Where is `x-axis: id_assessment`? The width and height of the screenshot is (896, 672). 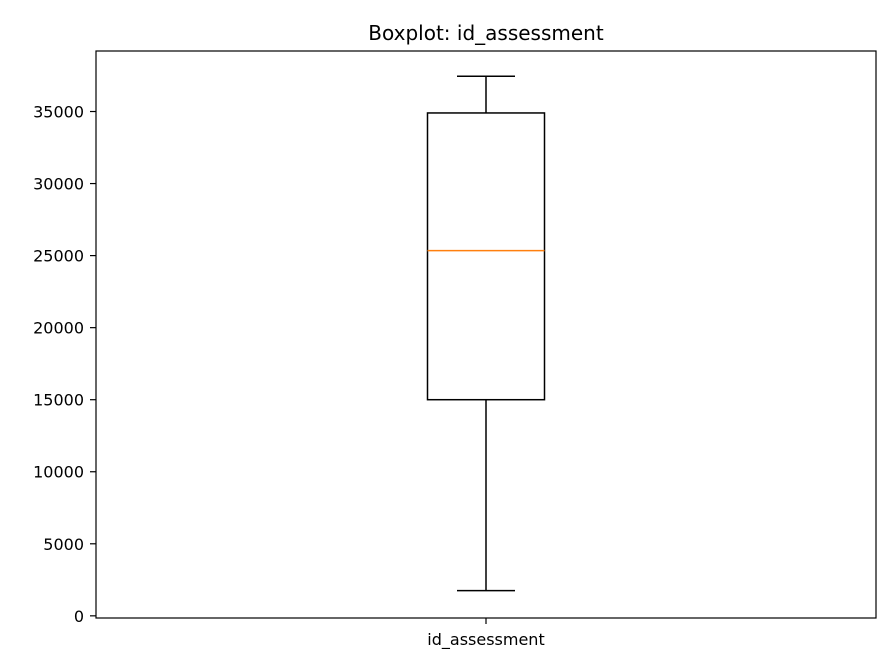 x-axis: id_assessment is located at coordinates (486, 634).